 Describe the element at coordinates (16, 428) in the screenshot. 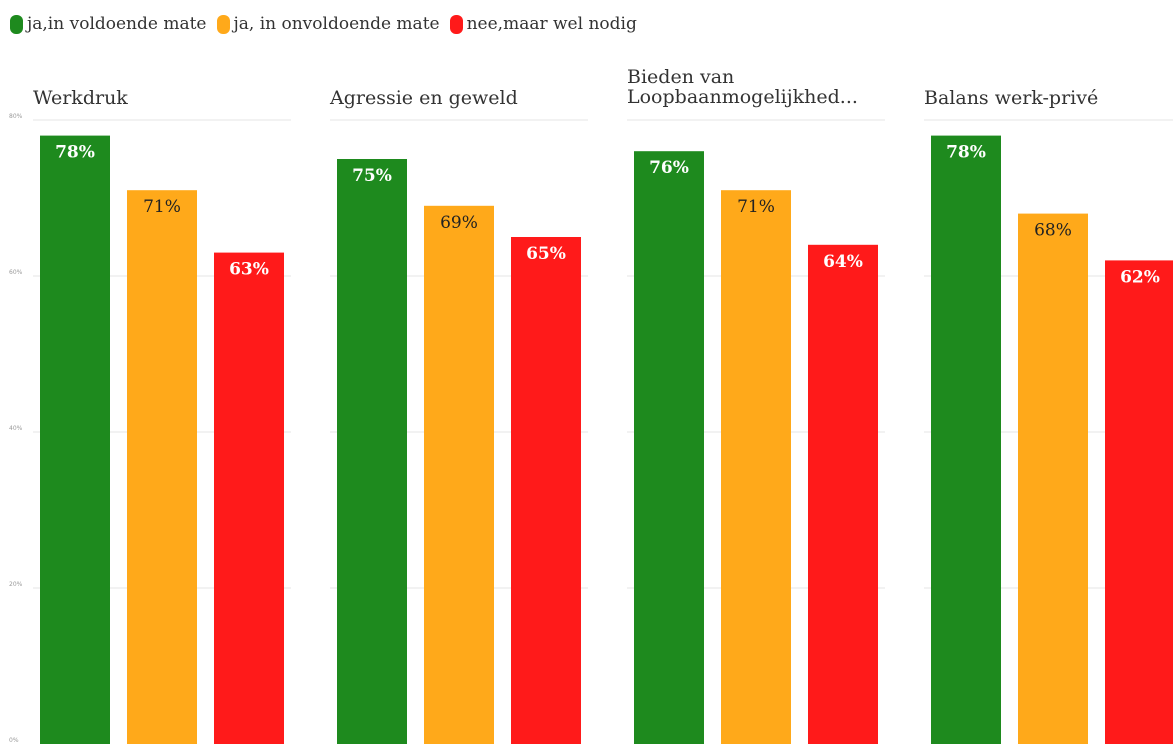

I see `y-tick-label: 40%` at that location.